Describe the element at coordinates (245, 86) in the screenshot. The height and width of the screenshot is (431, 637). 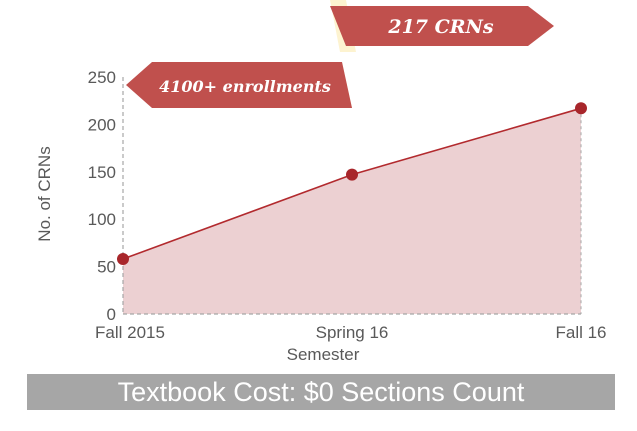
I see `enrollments-banner-label: 4100+ enrollments` at that location.